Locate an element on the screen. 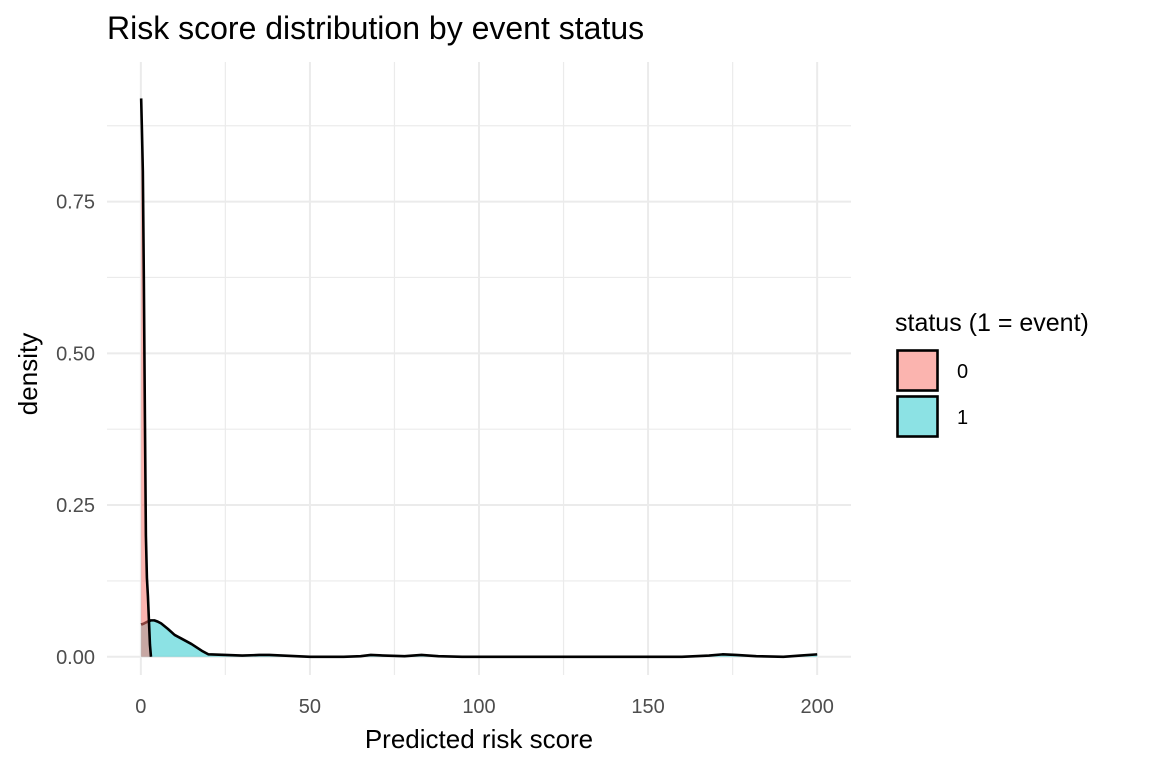 The width and height of the screenshot is (1152, 768). y-axis-title: density is located at coordinates (28, 374).